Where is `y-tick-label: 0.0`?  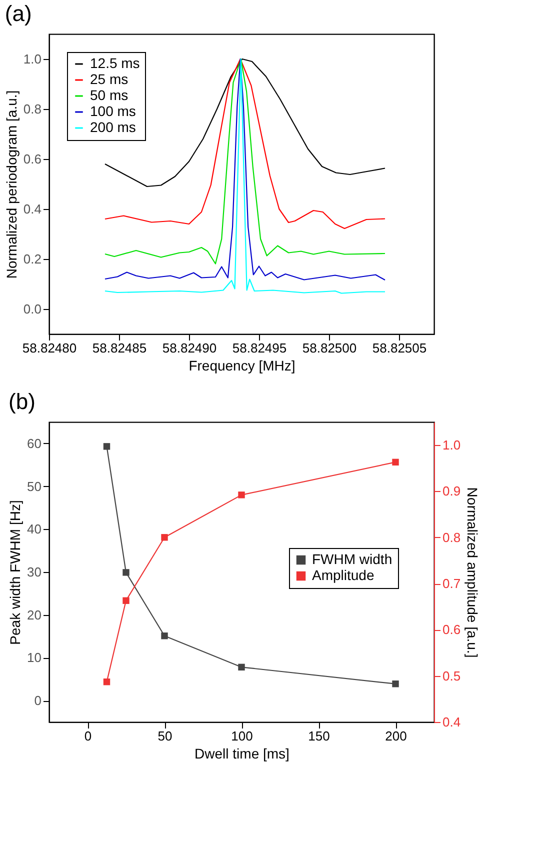 y-tick-label: 0.0 is located at coordinates (32, 309).